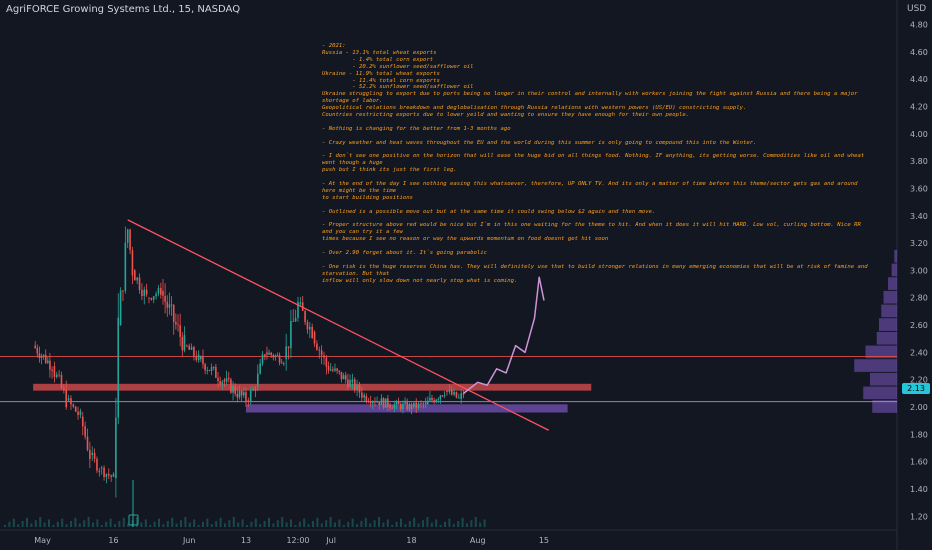 Image resolution: width=932 pixels, height=550 pixels. Describe the element at coordinates (378, 59) in the screenshot. I see `note-line: - 1.4% total corn export` at that location.